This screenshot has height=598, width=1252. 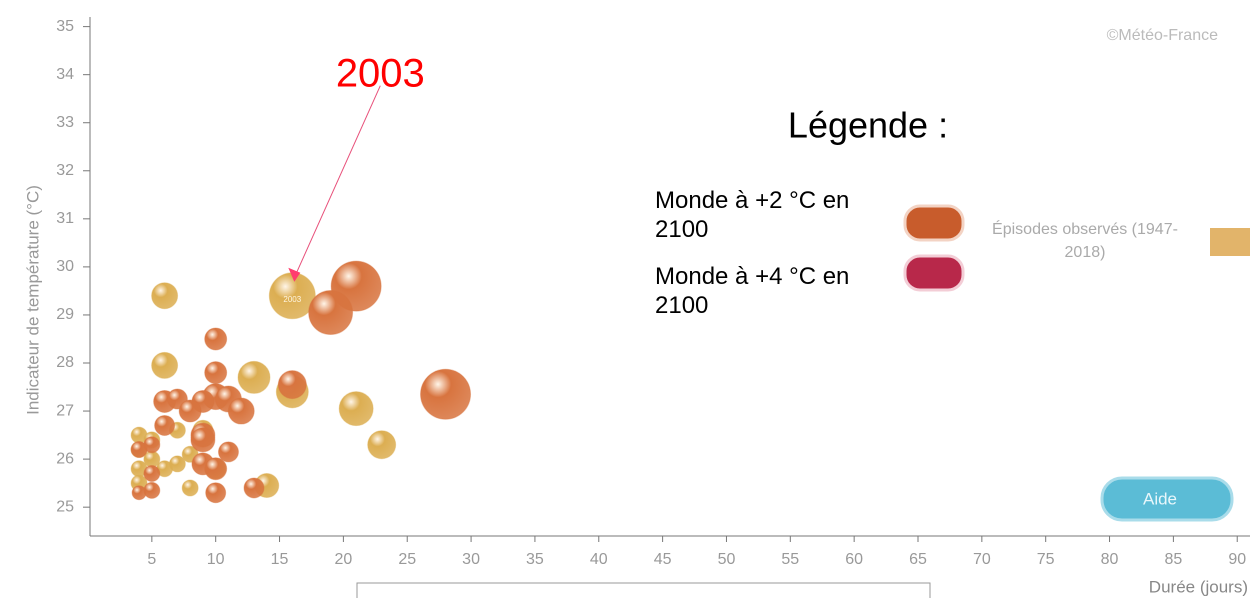 What do you see at coordinates (982, 559) in the screenshot?
I see `x-tick-label: 70` at bounding box center [982, 559].